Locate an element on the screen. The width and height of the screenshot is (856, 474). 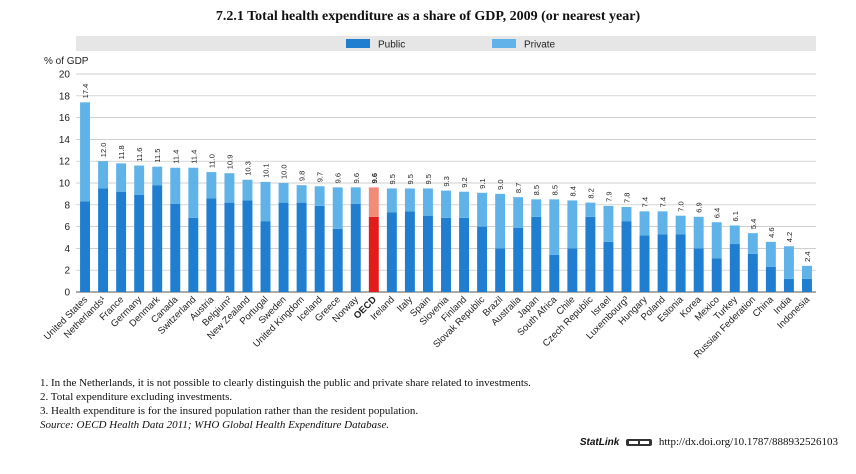
data-label: 10.3 is located at coordinates (247, 168).